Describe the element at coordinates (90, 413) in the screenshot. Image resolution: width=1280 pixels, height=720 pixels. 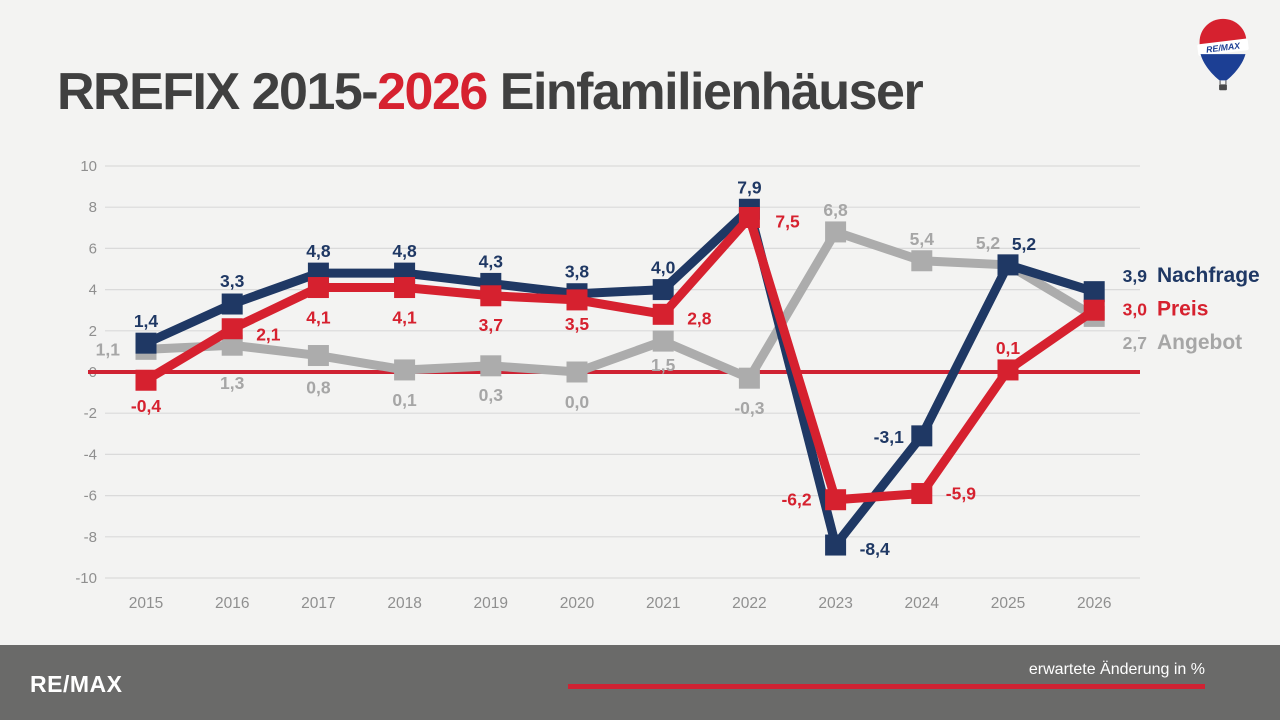
I see `y-tick-label: -2` at that location.